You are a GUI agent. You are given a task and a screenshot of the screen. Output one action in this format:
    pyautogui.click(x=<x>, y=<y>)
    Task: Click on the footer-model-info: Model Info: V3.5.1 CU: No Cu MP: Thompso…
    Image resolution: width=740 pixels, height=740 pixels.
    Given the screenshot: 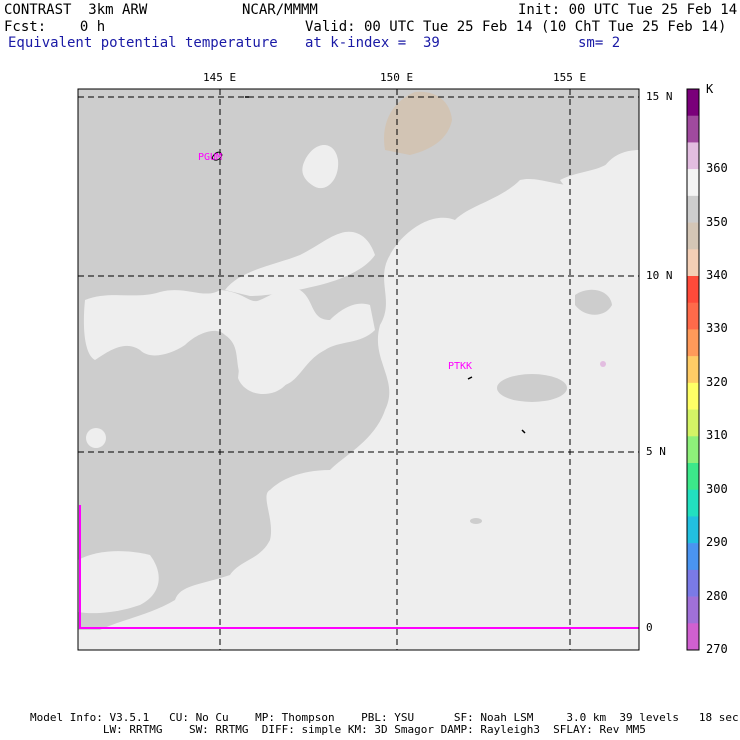 What is the action you would take?
    pyautogui.click(x=384, y=717)
    